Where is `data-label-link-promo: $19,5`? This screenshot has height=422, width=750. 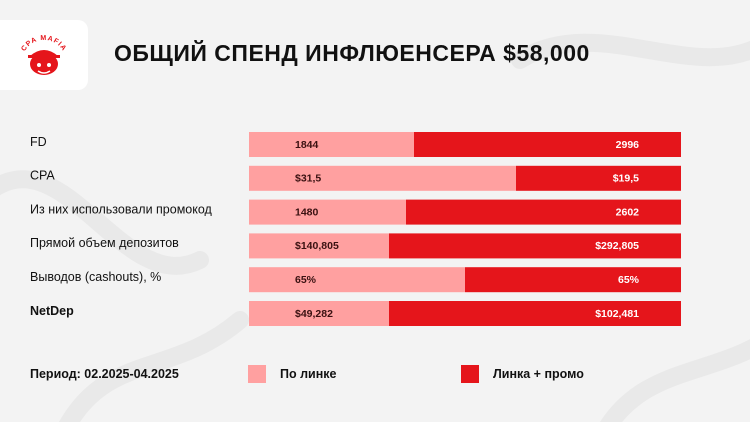 data-label-link-promo: $19,5 is located at coordinates (626, 179).